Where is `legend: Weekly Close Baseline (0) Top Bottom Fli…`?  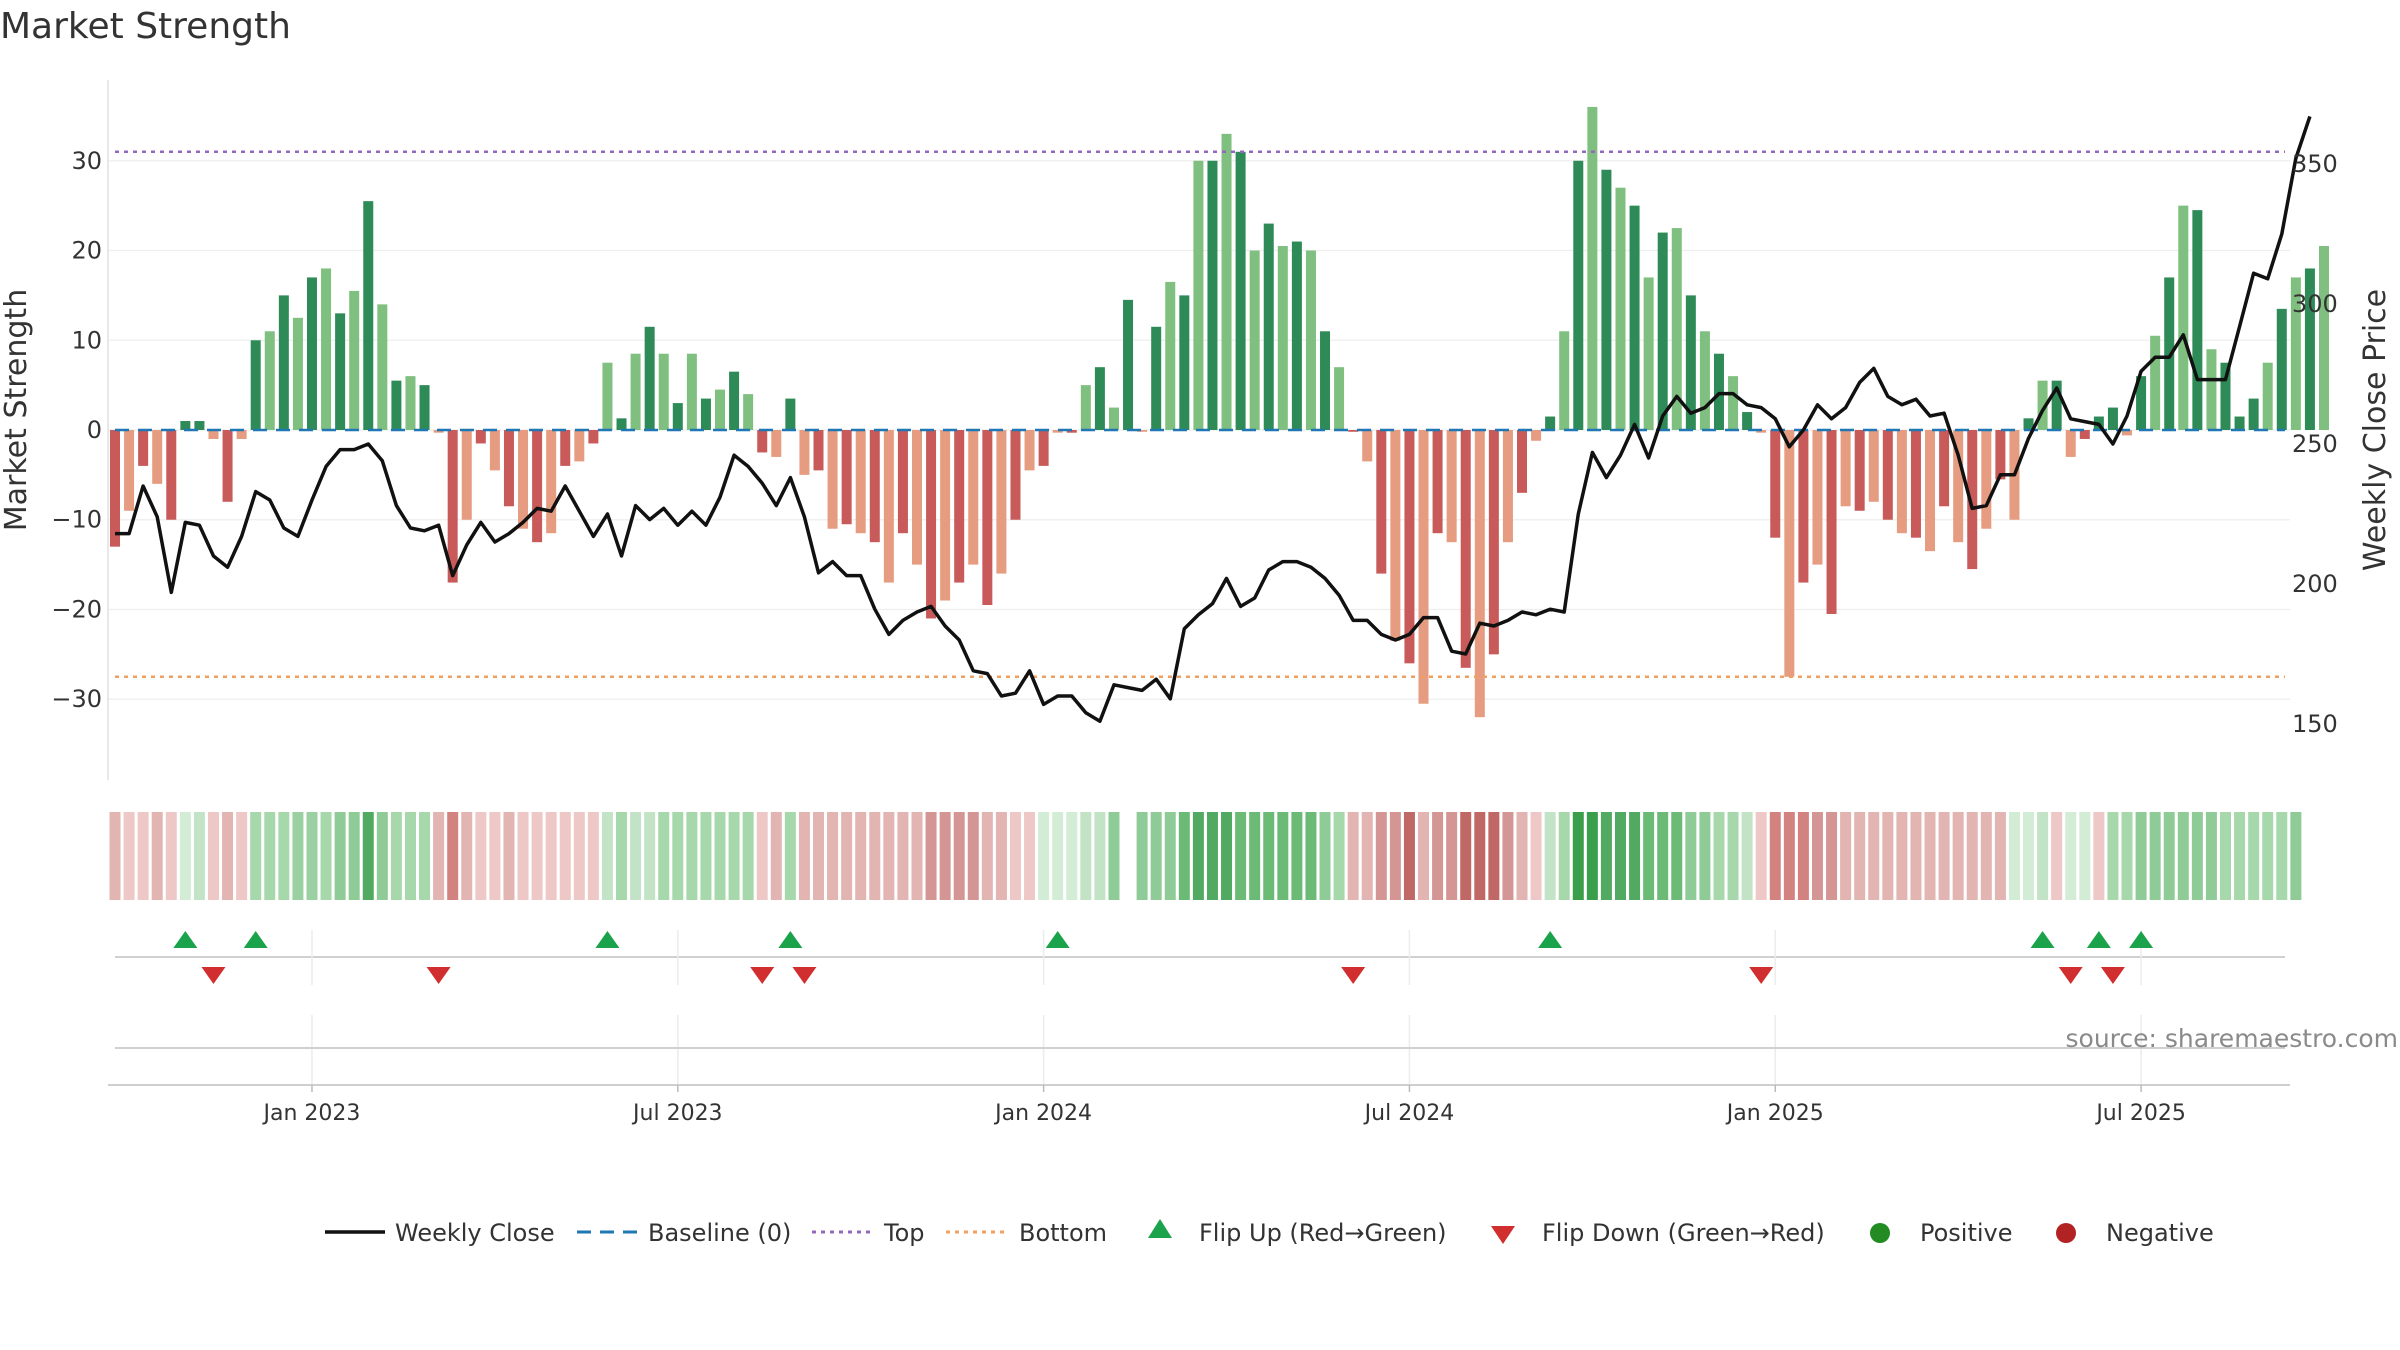 legend: Weekly Close Baseline (0) Top Bottom Fli… is located at coordinates (1269, 1233).